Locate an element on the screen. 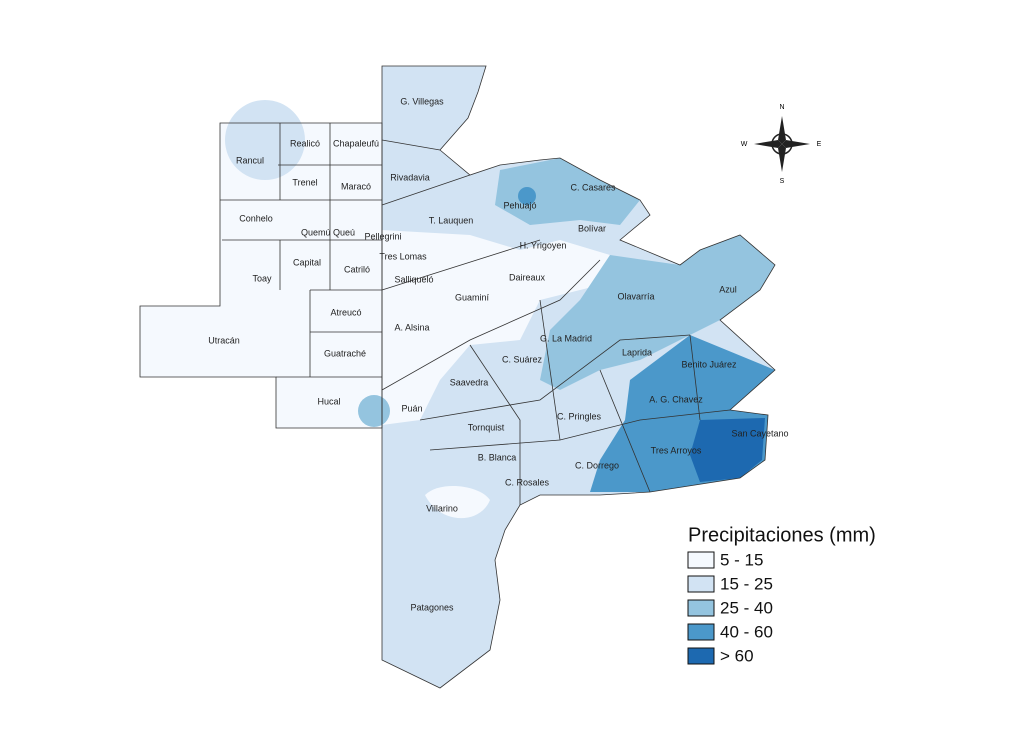  district-label: H. Yrigoyen is located at coordinates (543, 245).